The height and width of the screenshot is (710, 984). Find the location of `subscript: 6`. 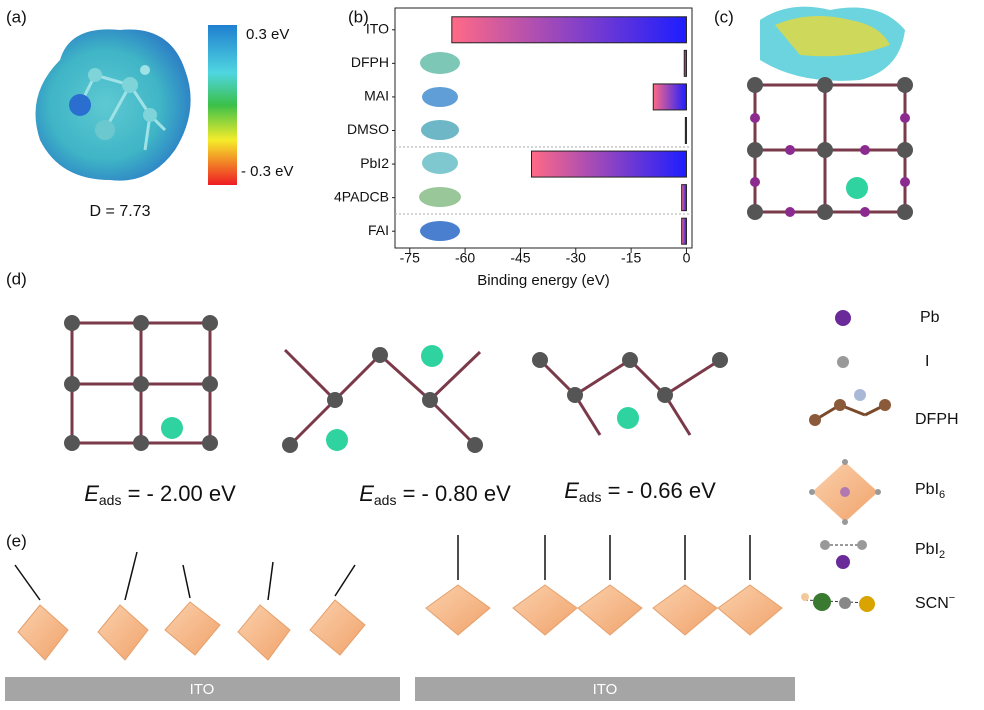

subscript: 6 is located at coordinates (942, 495).